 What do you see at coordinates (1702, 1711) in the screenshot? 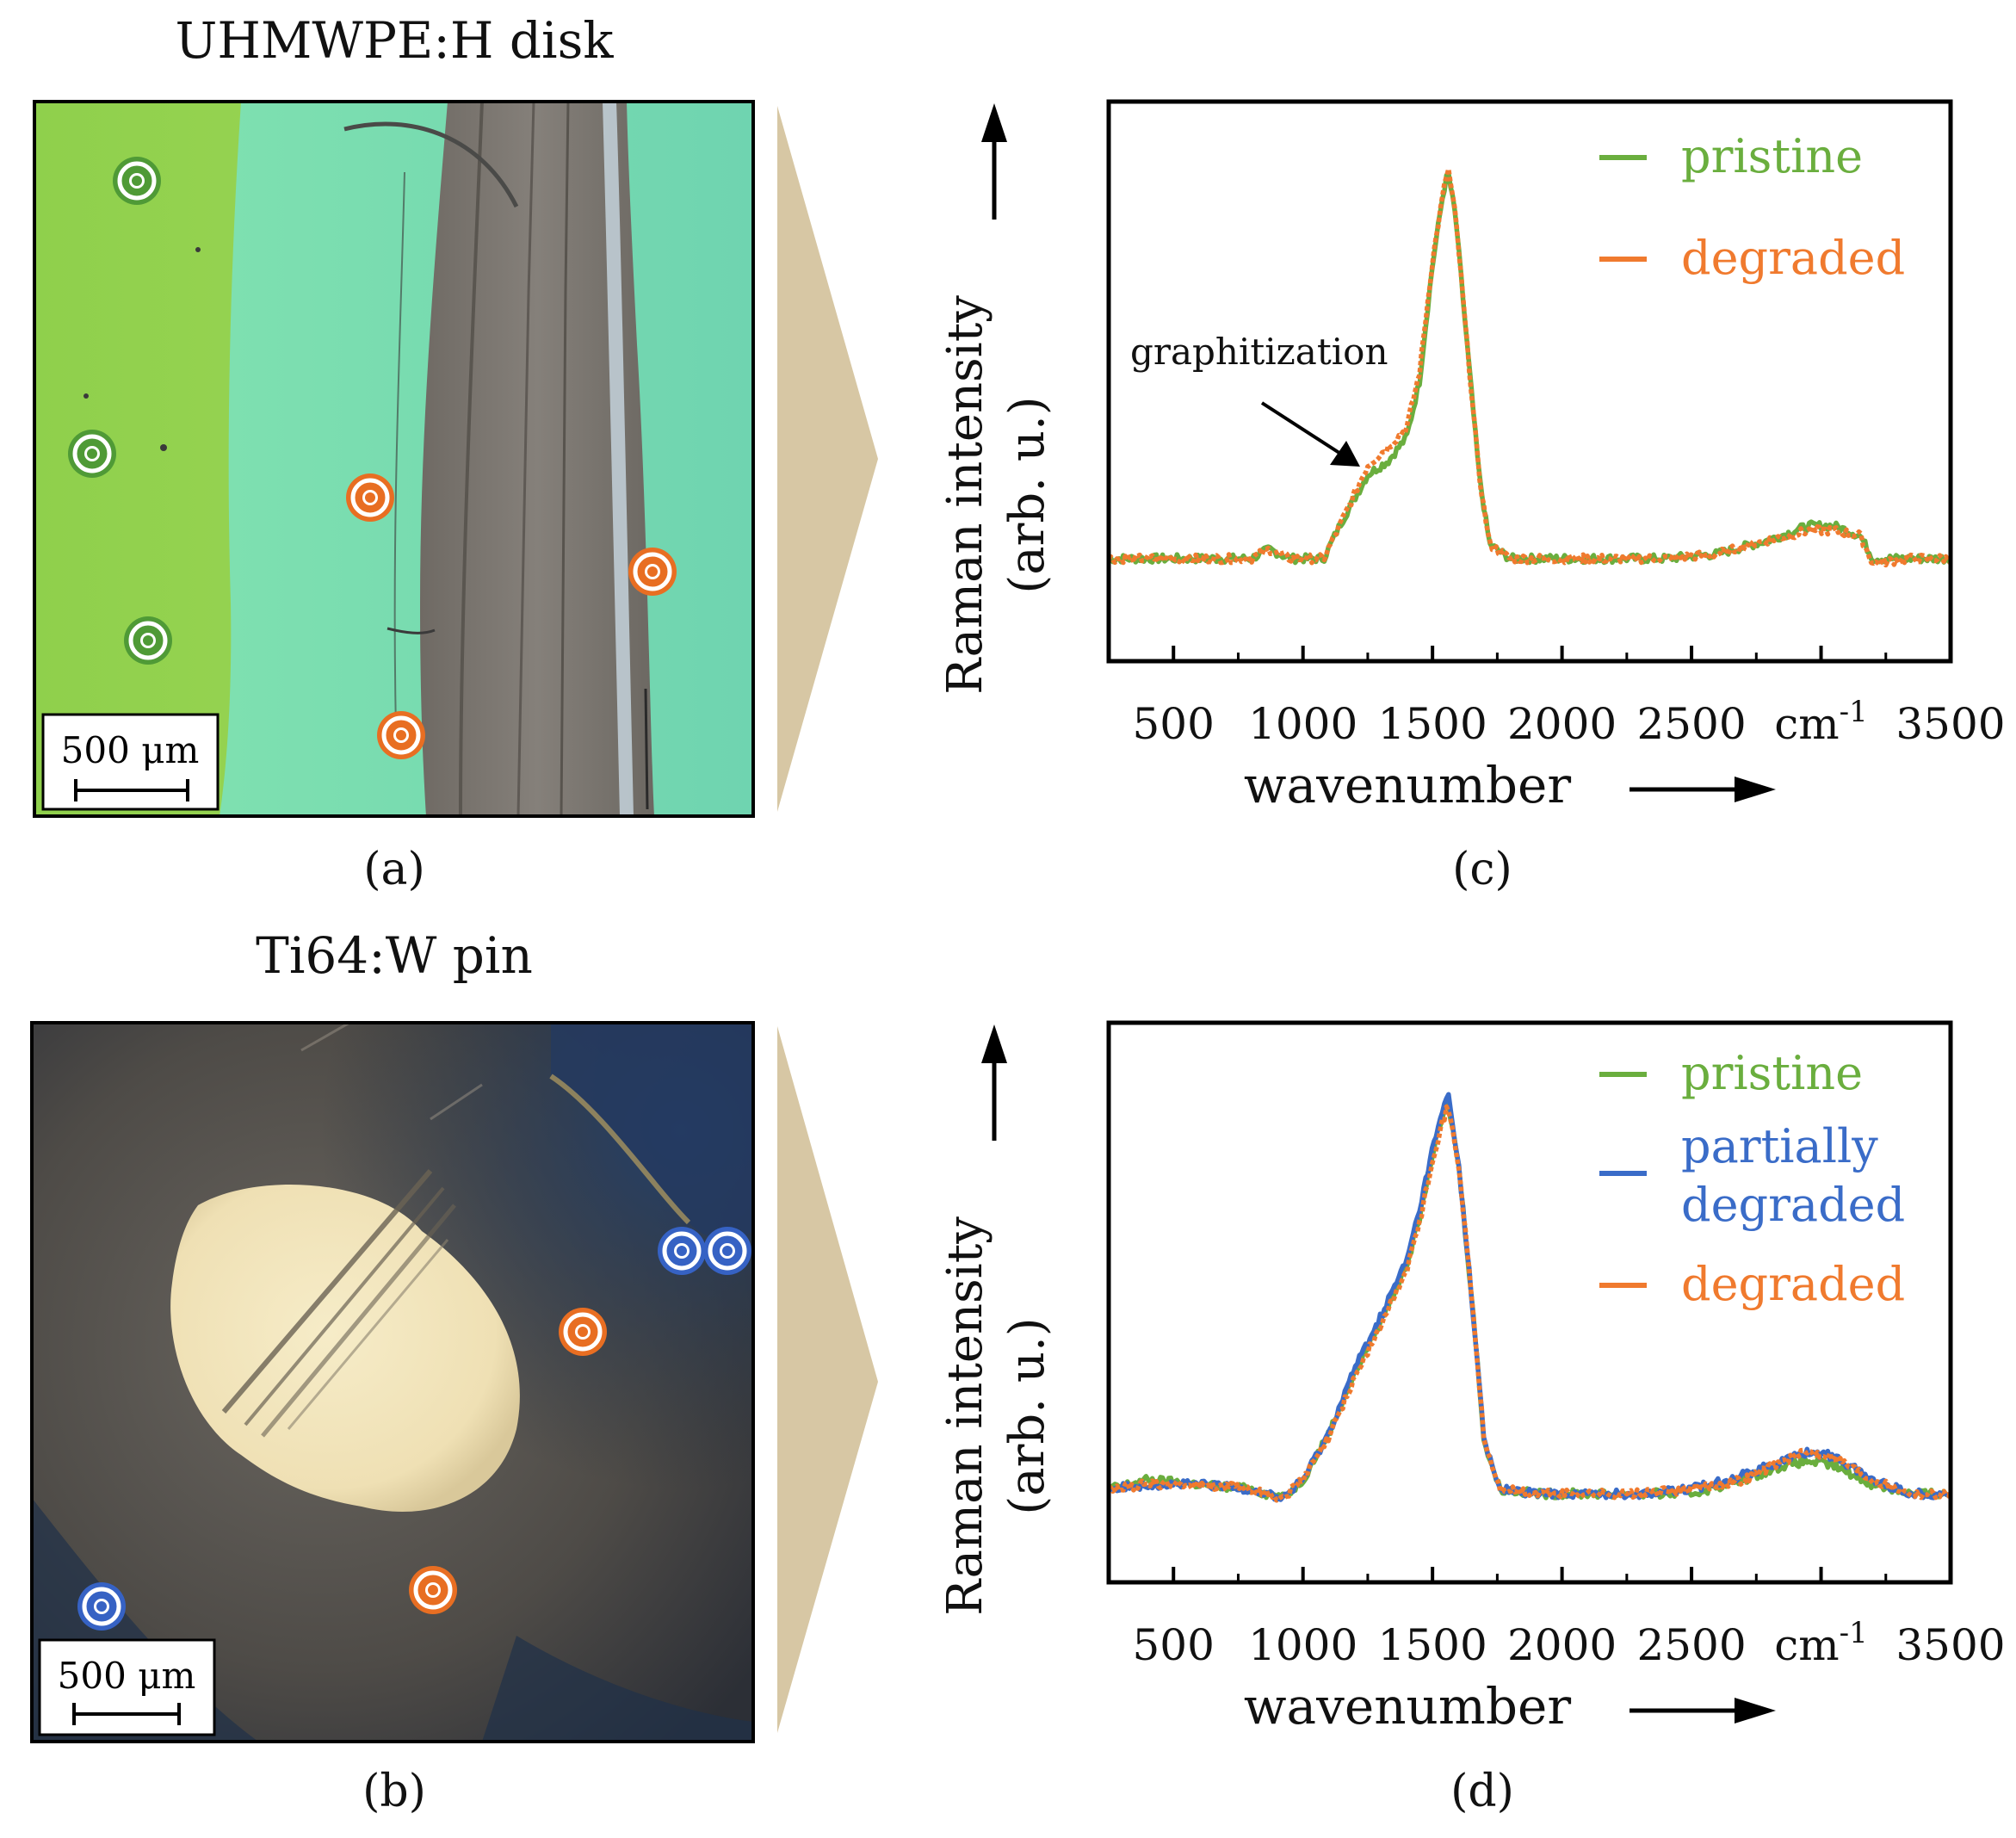
I see `chart-d-x-arrow` at bounding box center [1702, 1711].